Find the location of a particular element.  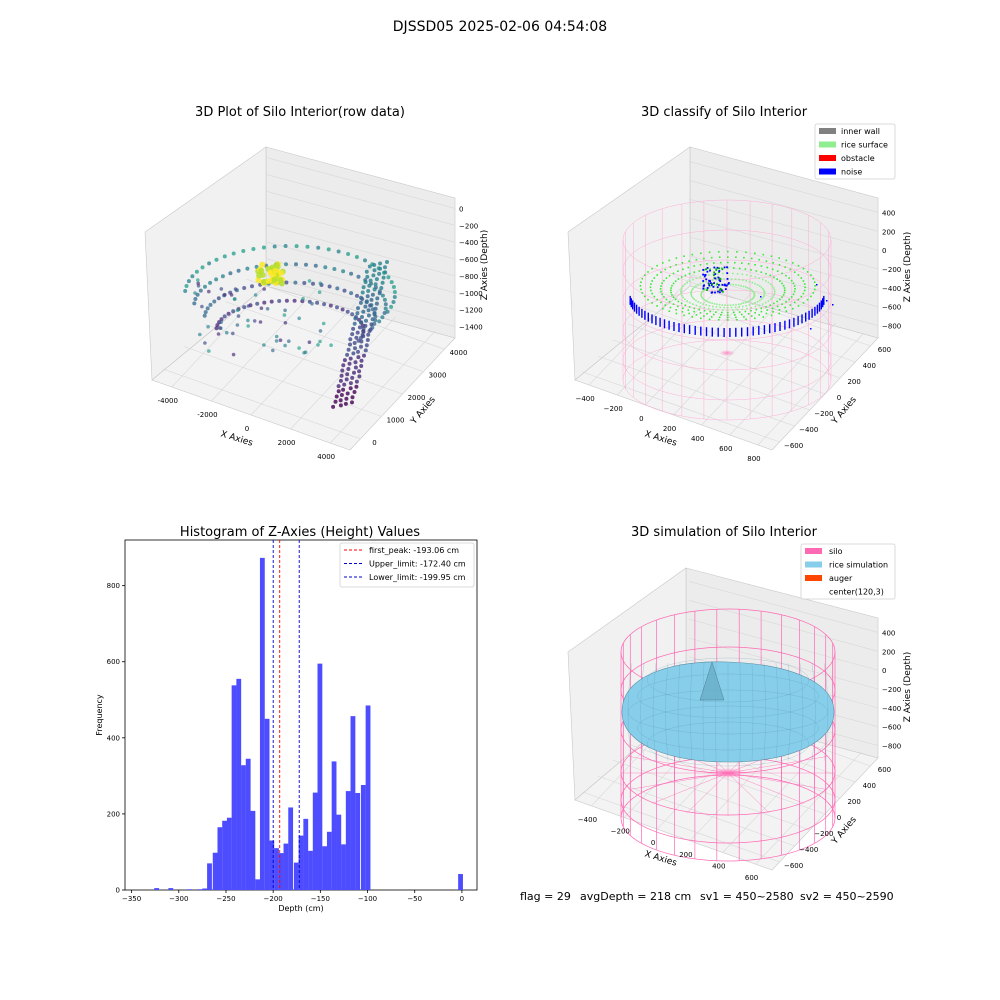

z-tick-label: 0 is located at coordinates (884, 251).